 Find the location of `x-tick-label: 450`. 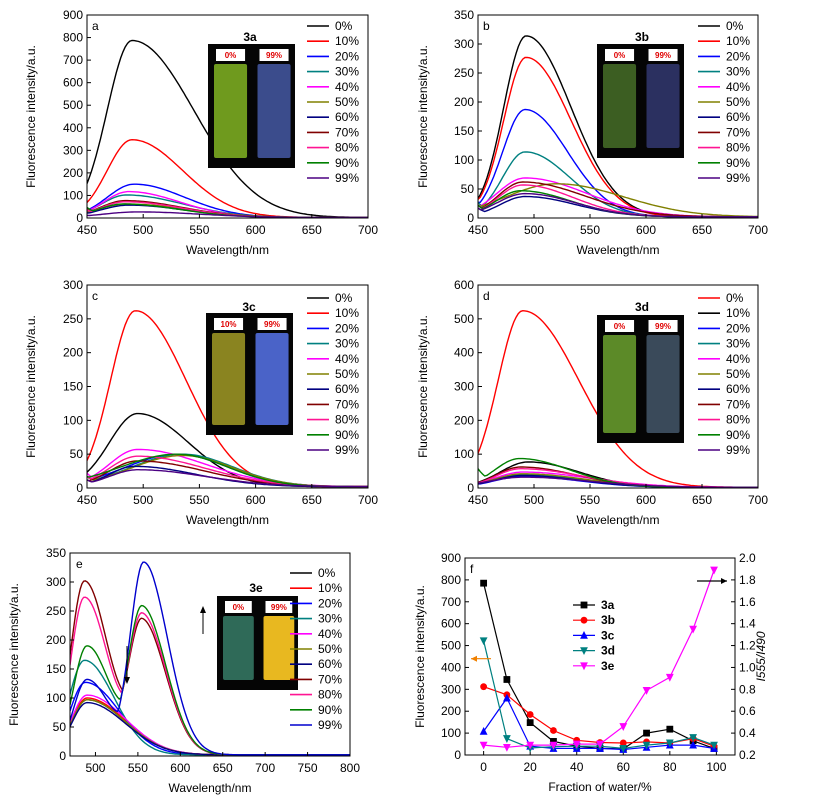

x-tick-label: 450 is located at coordinates (87, 230).